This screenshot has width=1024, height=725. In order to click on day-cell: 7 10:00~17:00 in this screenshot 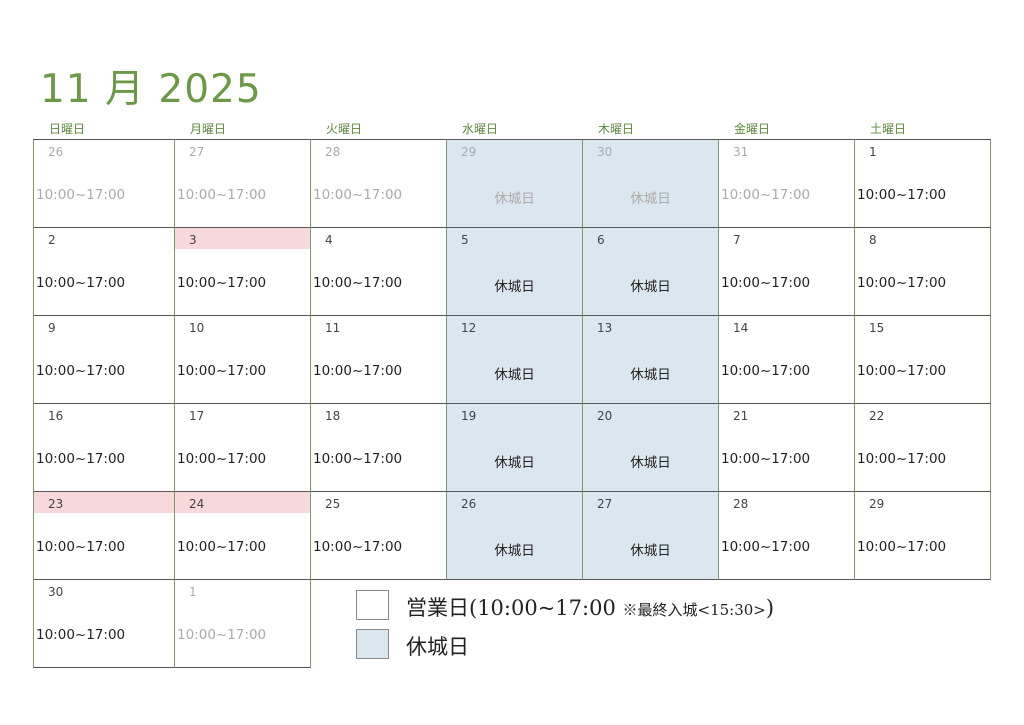, I will do `click(786, 271)`.